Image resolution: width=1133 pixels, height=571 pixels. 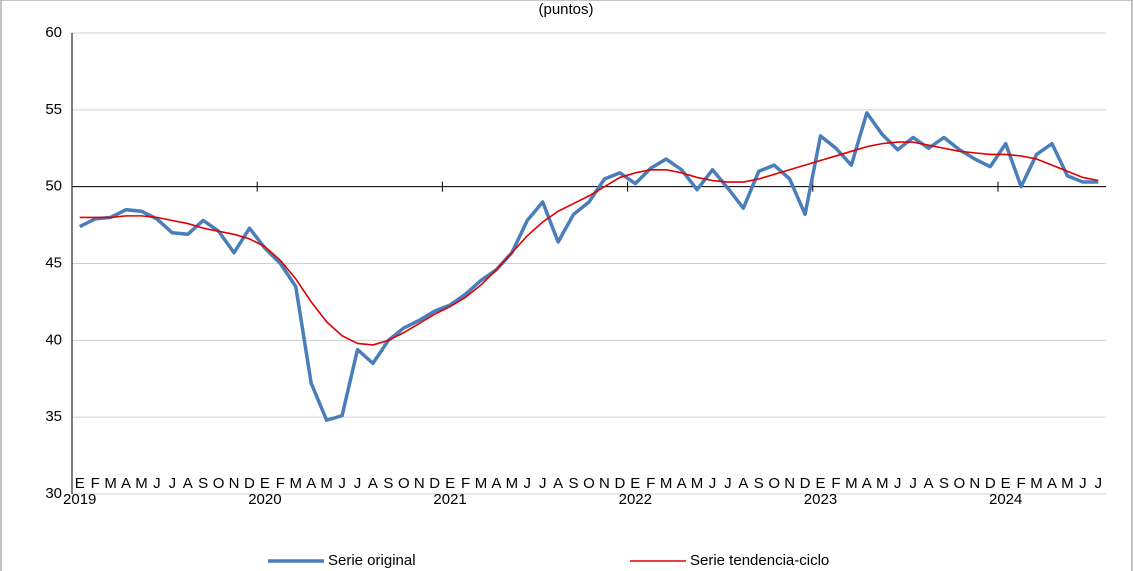 I want to click on y-tick-label: 40, so click(x=53, y=339).